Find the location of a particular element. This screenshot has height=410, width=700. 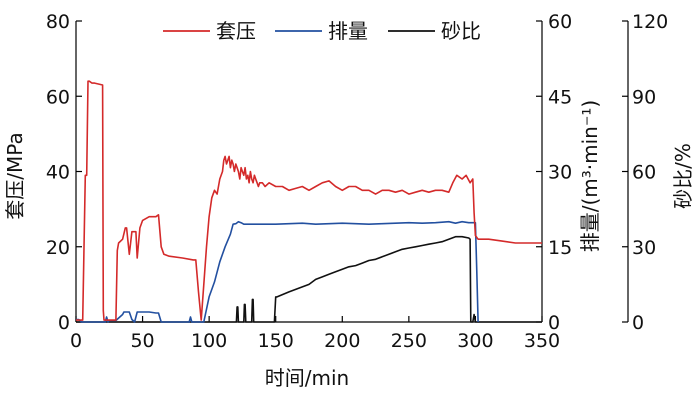

right-1-tick-label: 60 is located at coordinates (560, 22).